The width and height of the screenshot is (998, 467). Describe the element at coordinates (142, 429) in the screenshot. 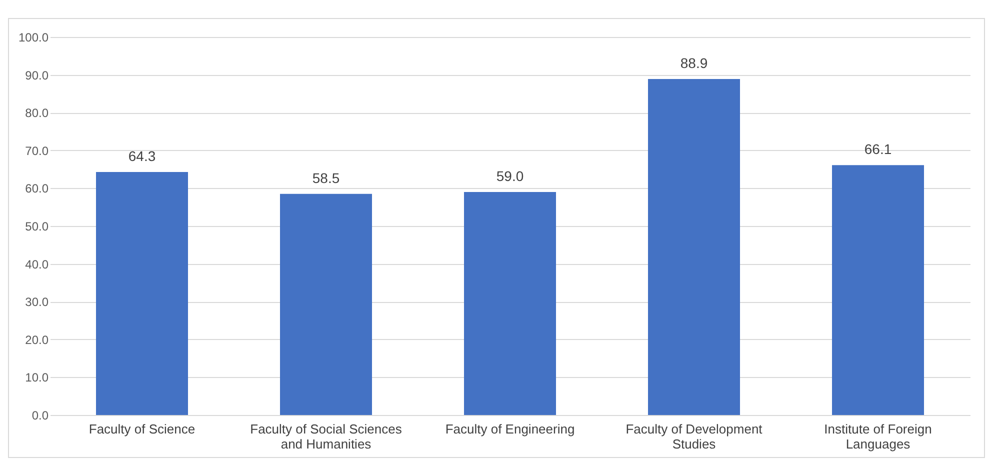

I see `x-tick-label: Faculty of Science` at that location.